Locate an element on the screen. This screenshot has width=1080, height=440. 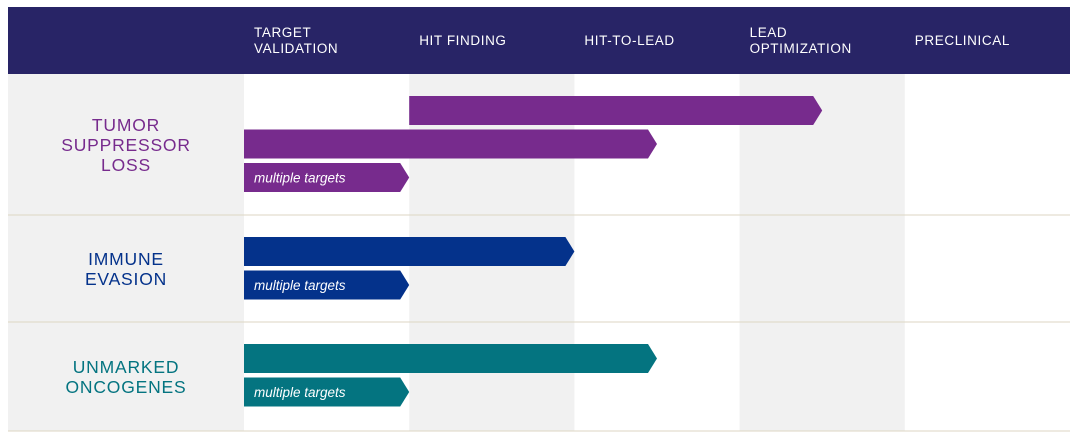
group-label: IMMUNE EVASION is located at coordinates (126, 268).